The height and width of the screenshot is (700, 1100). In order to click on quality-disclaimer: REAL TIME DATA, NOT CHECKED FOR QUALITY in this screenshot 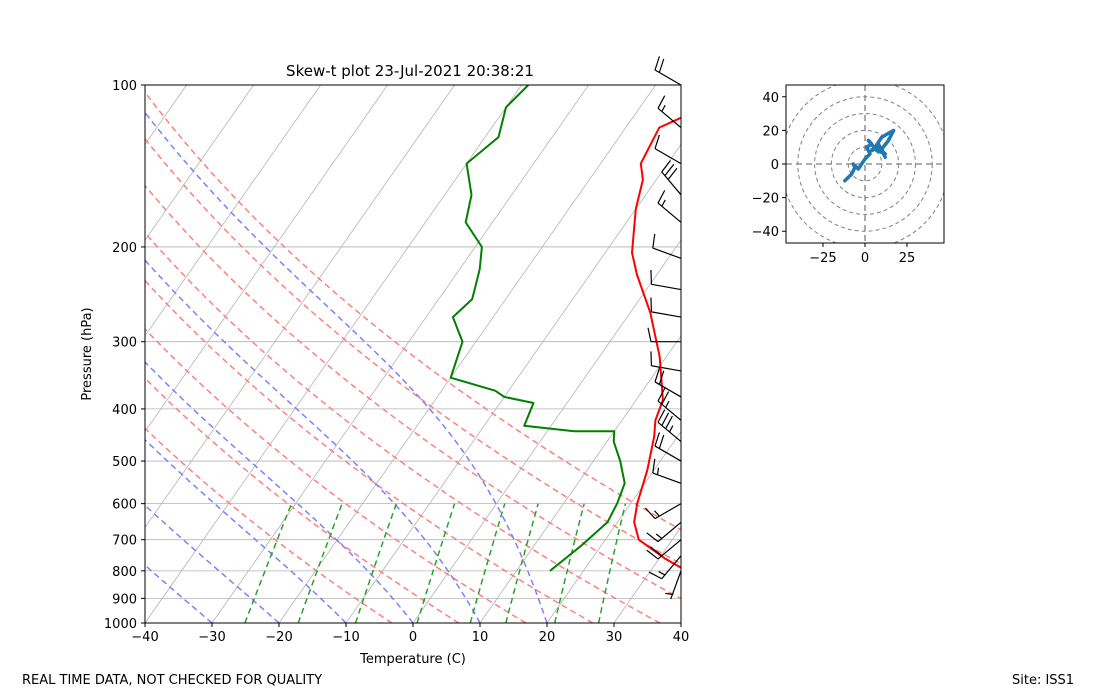, I will do `click(172, 680)`.